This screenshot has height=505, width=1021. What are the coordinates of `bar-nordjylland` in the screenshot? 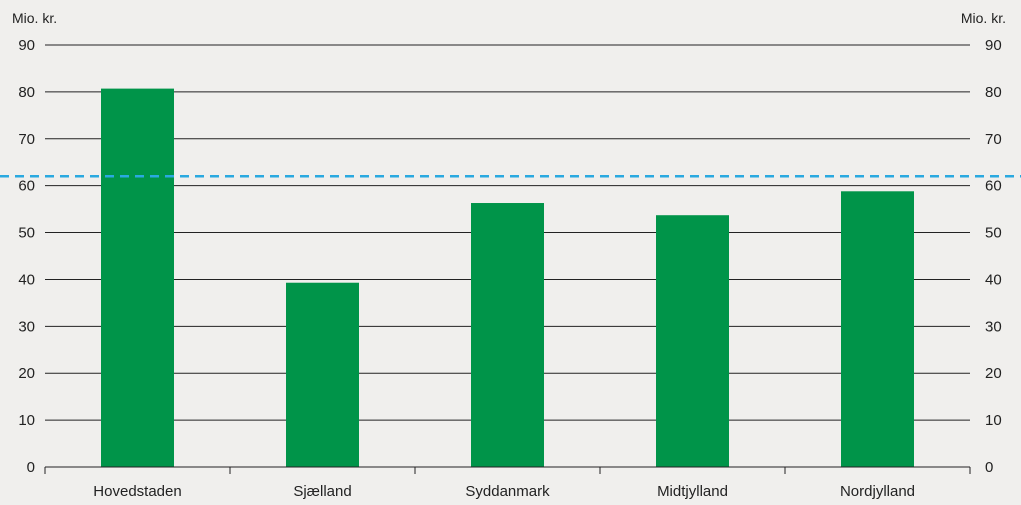 It's located at (877, 329).